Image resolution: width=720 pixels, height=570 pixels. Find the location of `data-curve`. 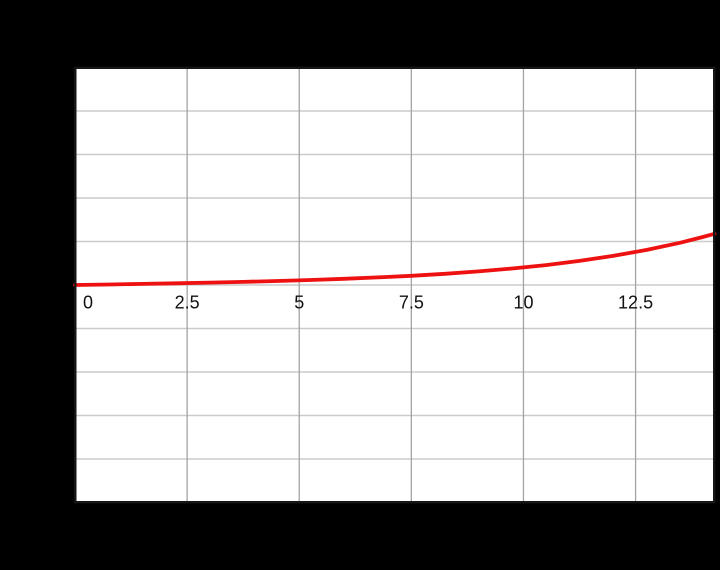

data-curve is located at coordinates (395, 259).